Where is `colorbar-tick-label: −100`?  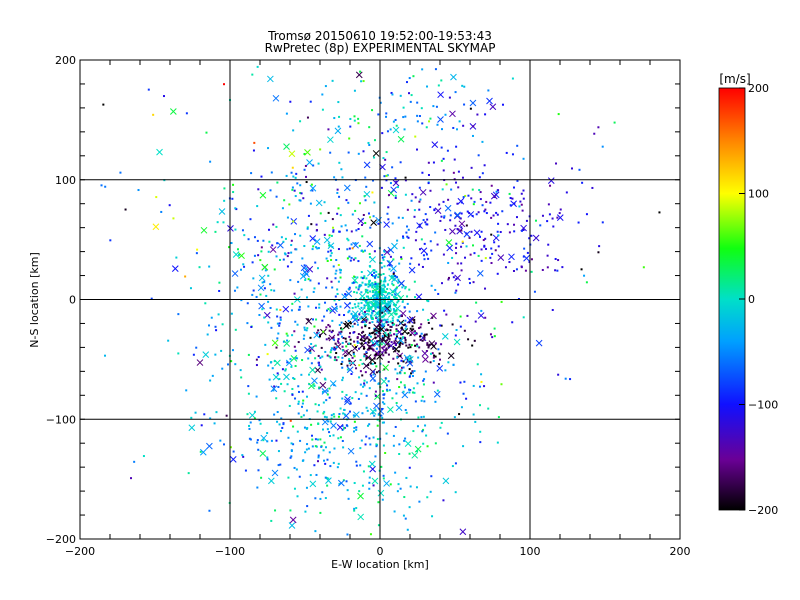 colorbar-tick-label: −100 is located at coordinates (763, 405).